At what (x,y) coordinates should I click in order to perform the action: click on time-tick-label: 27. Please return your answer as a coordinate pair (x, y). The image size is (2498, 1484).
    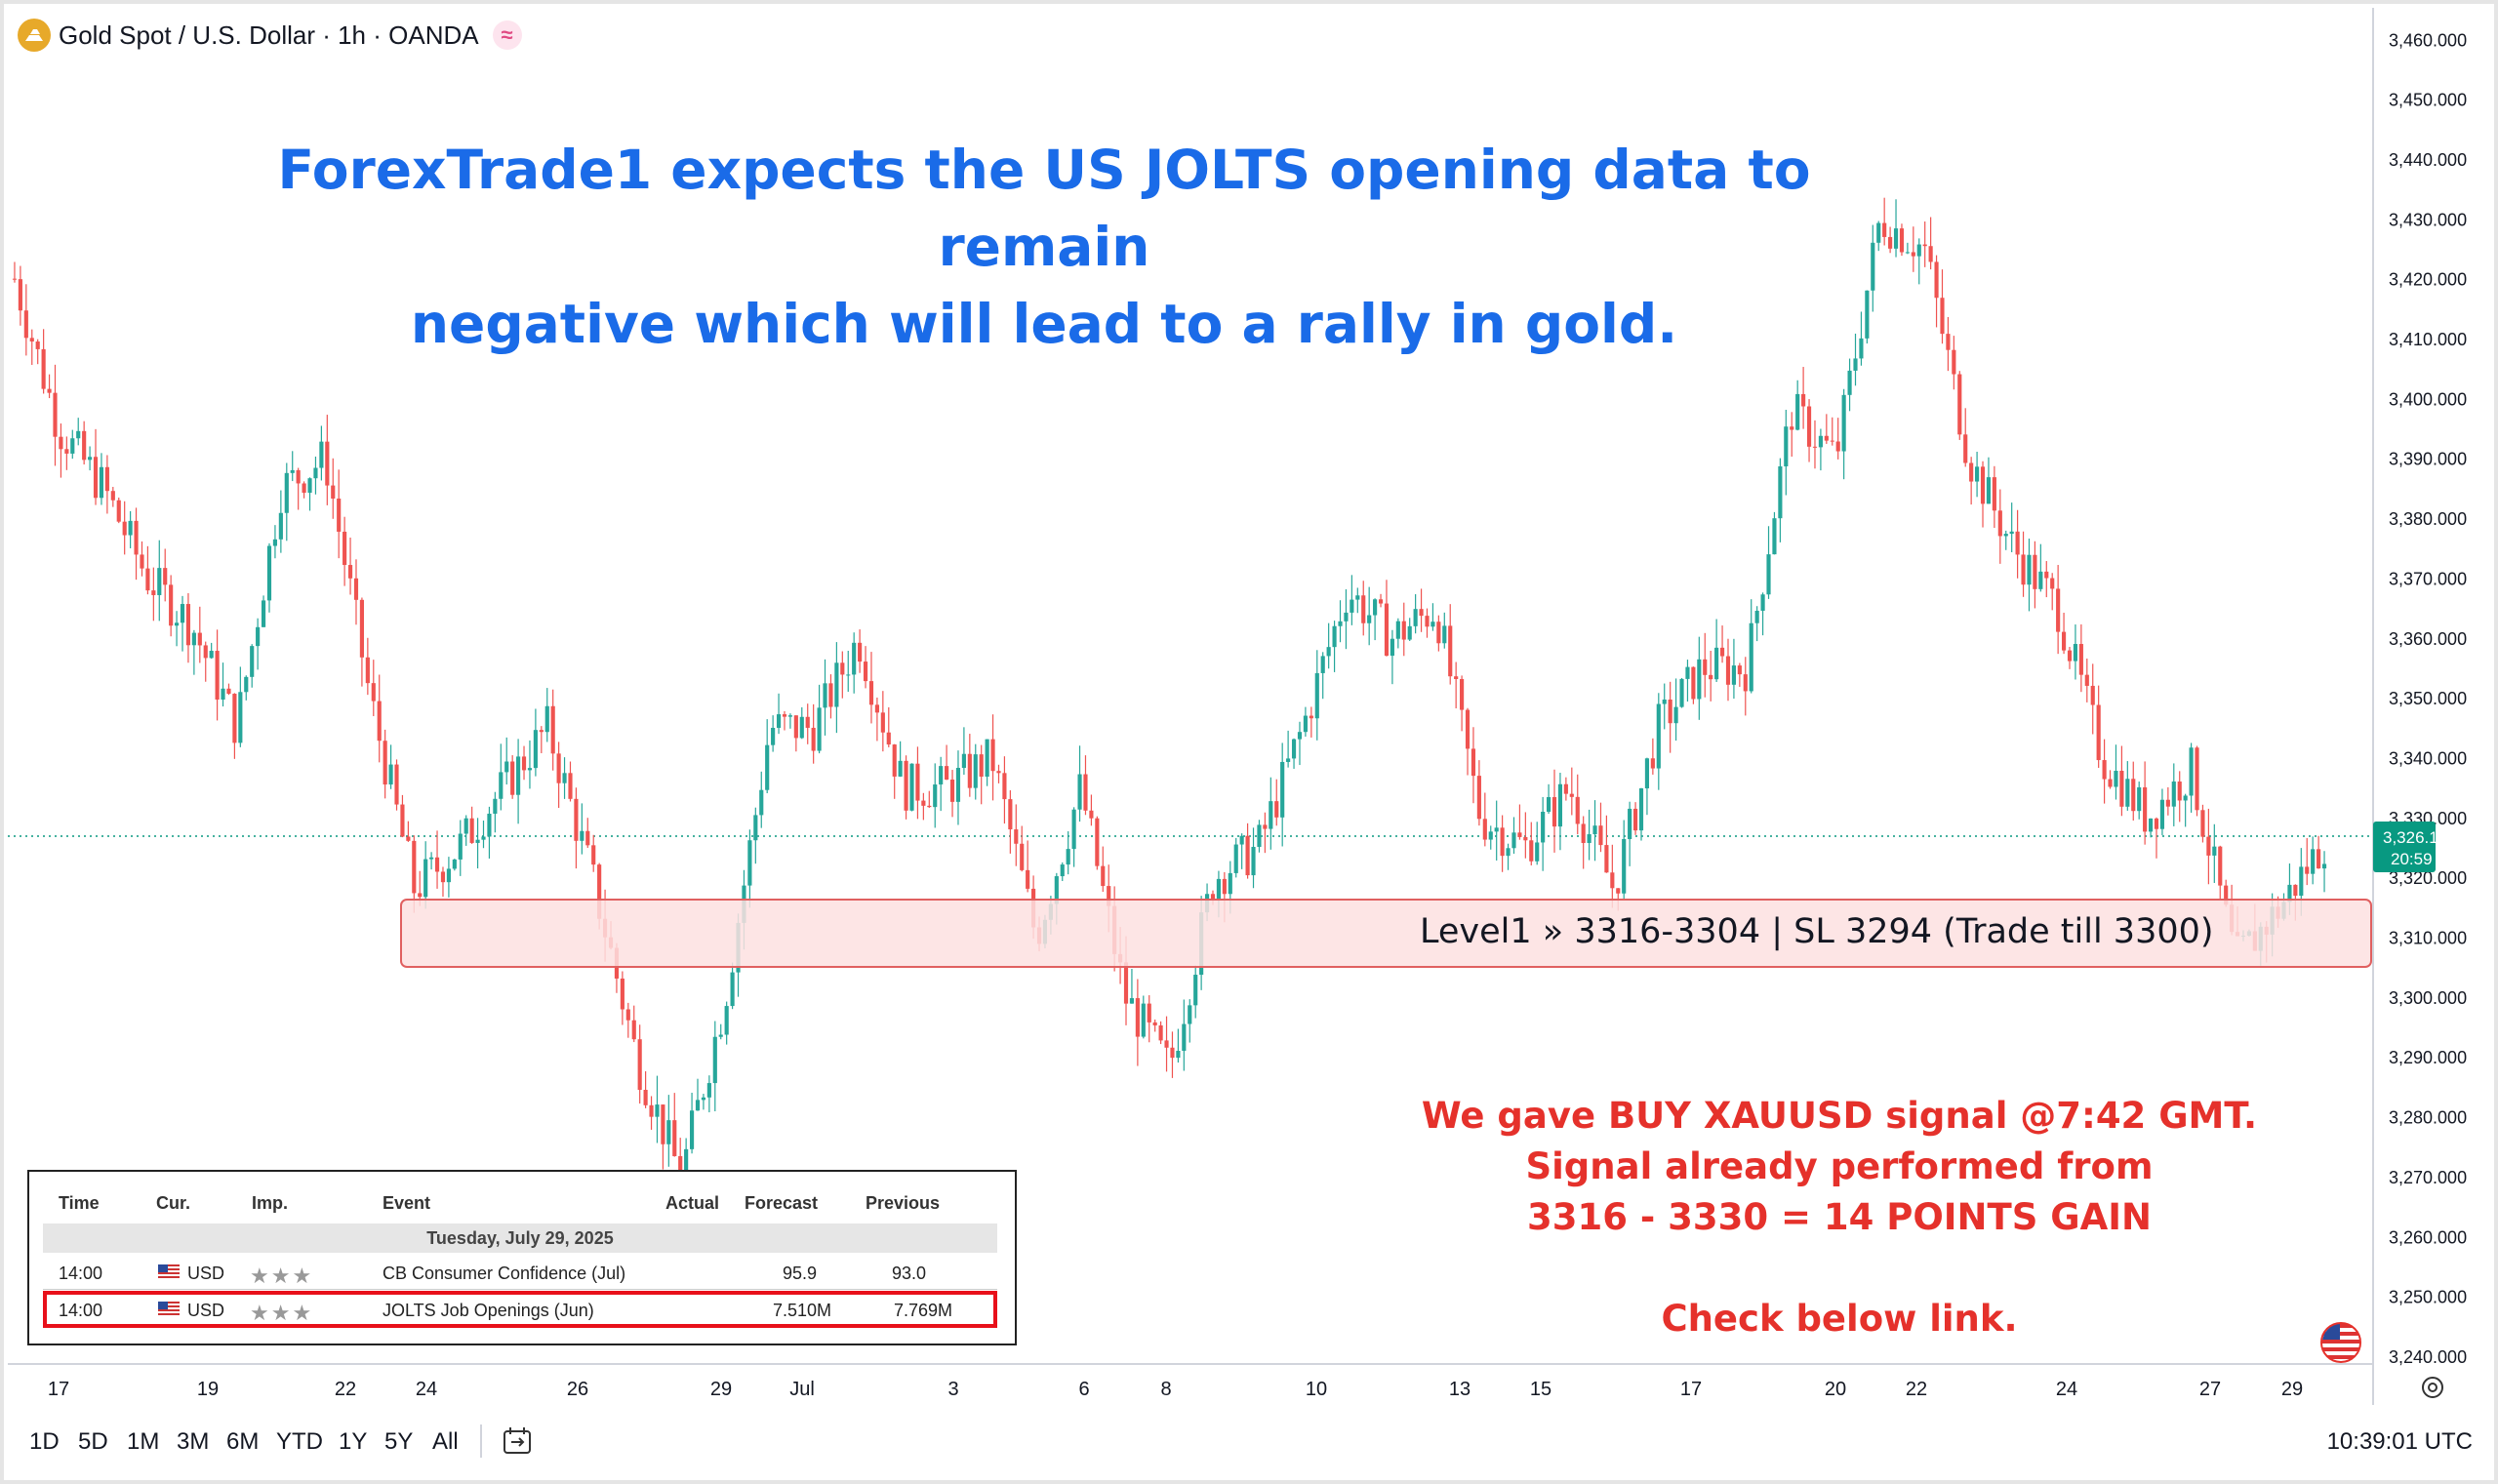
    Looking at the image, I should click on (2210, 1389).